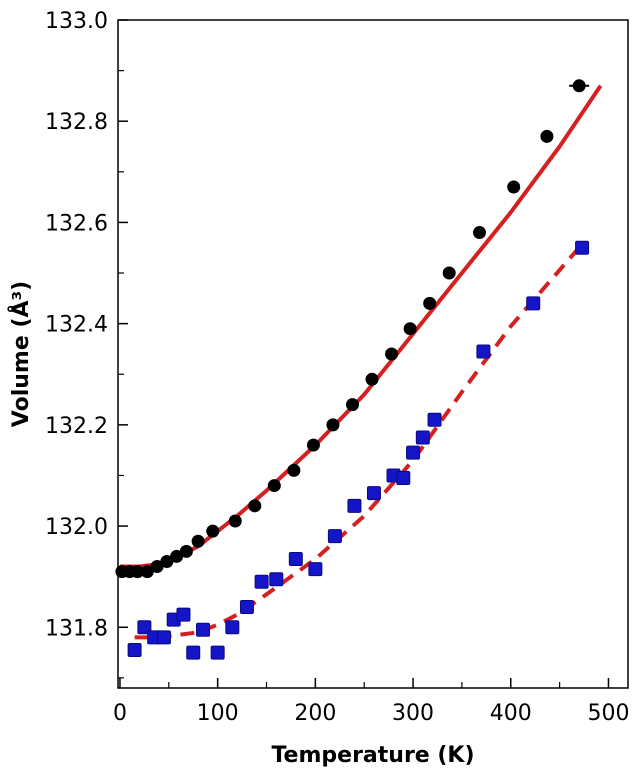  What do you see at coordinates (372, 755) in the screenshot?
I see `x-axis-title: Temperature (K)` at bounding box center [372, 755].